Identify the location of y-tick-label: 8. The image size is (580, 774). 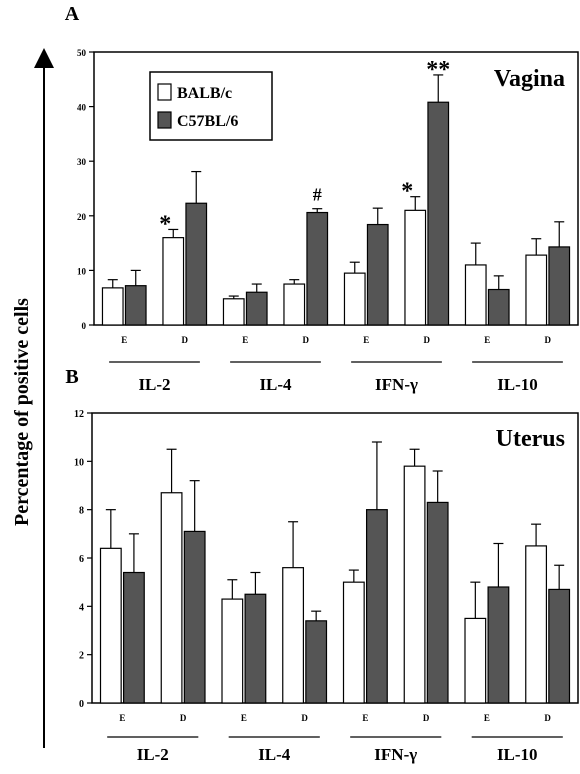
(81, 511).